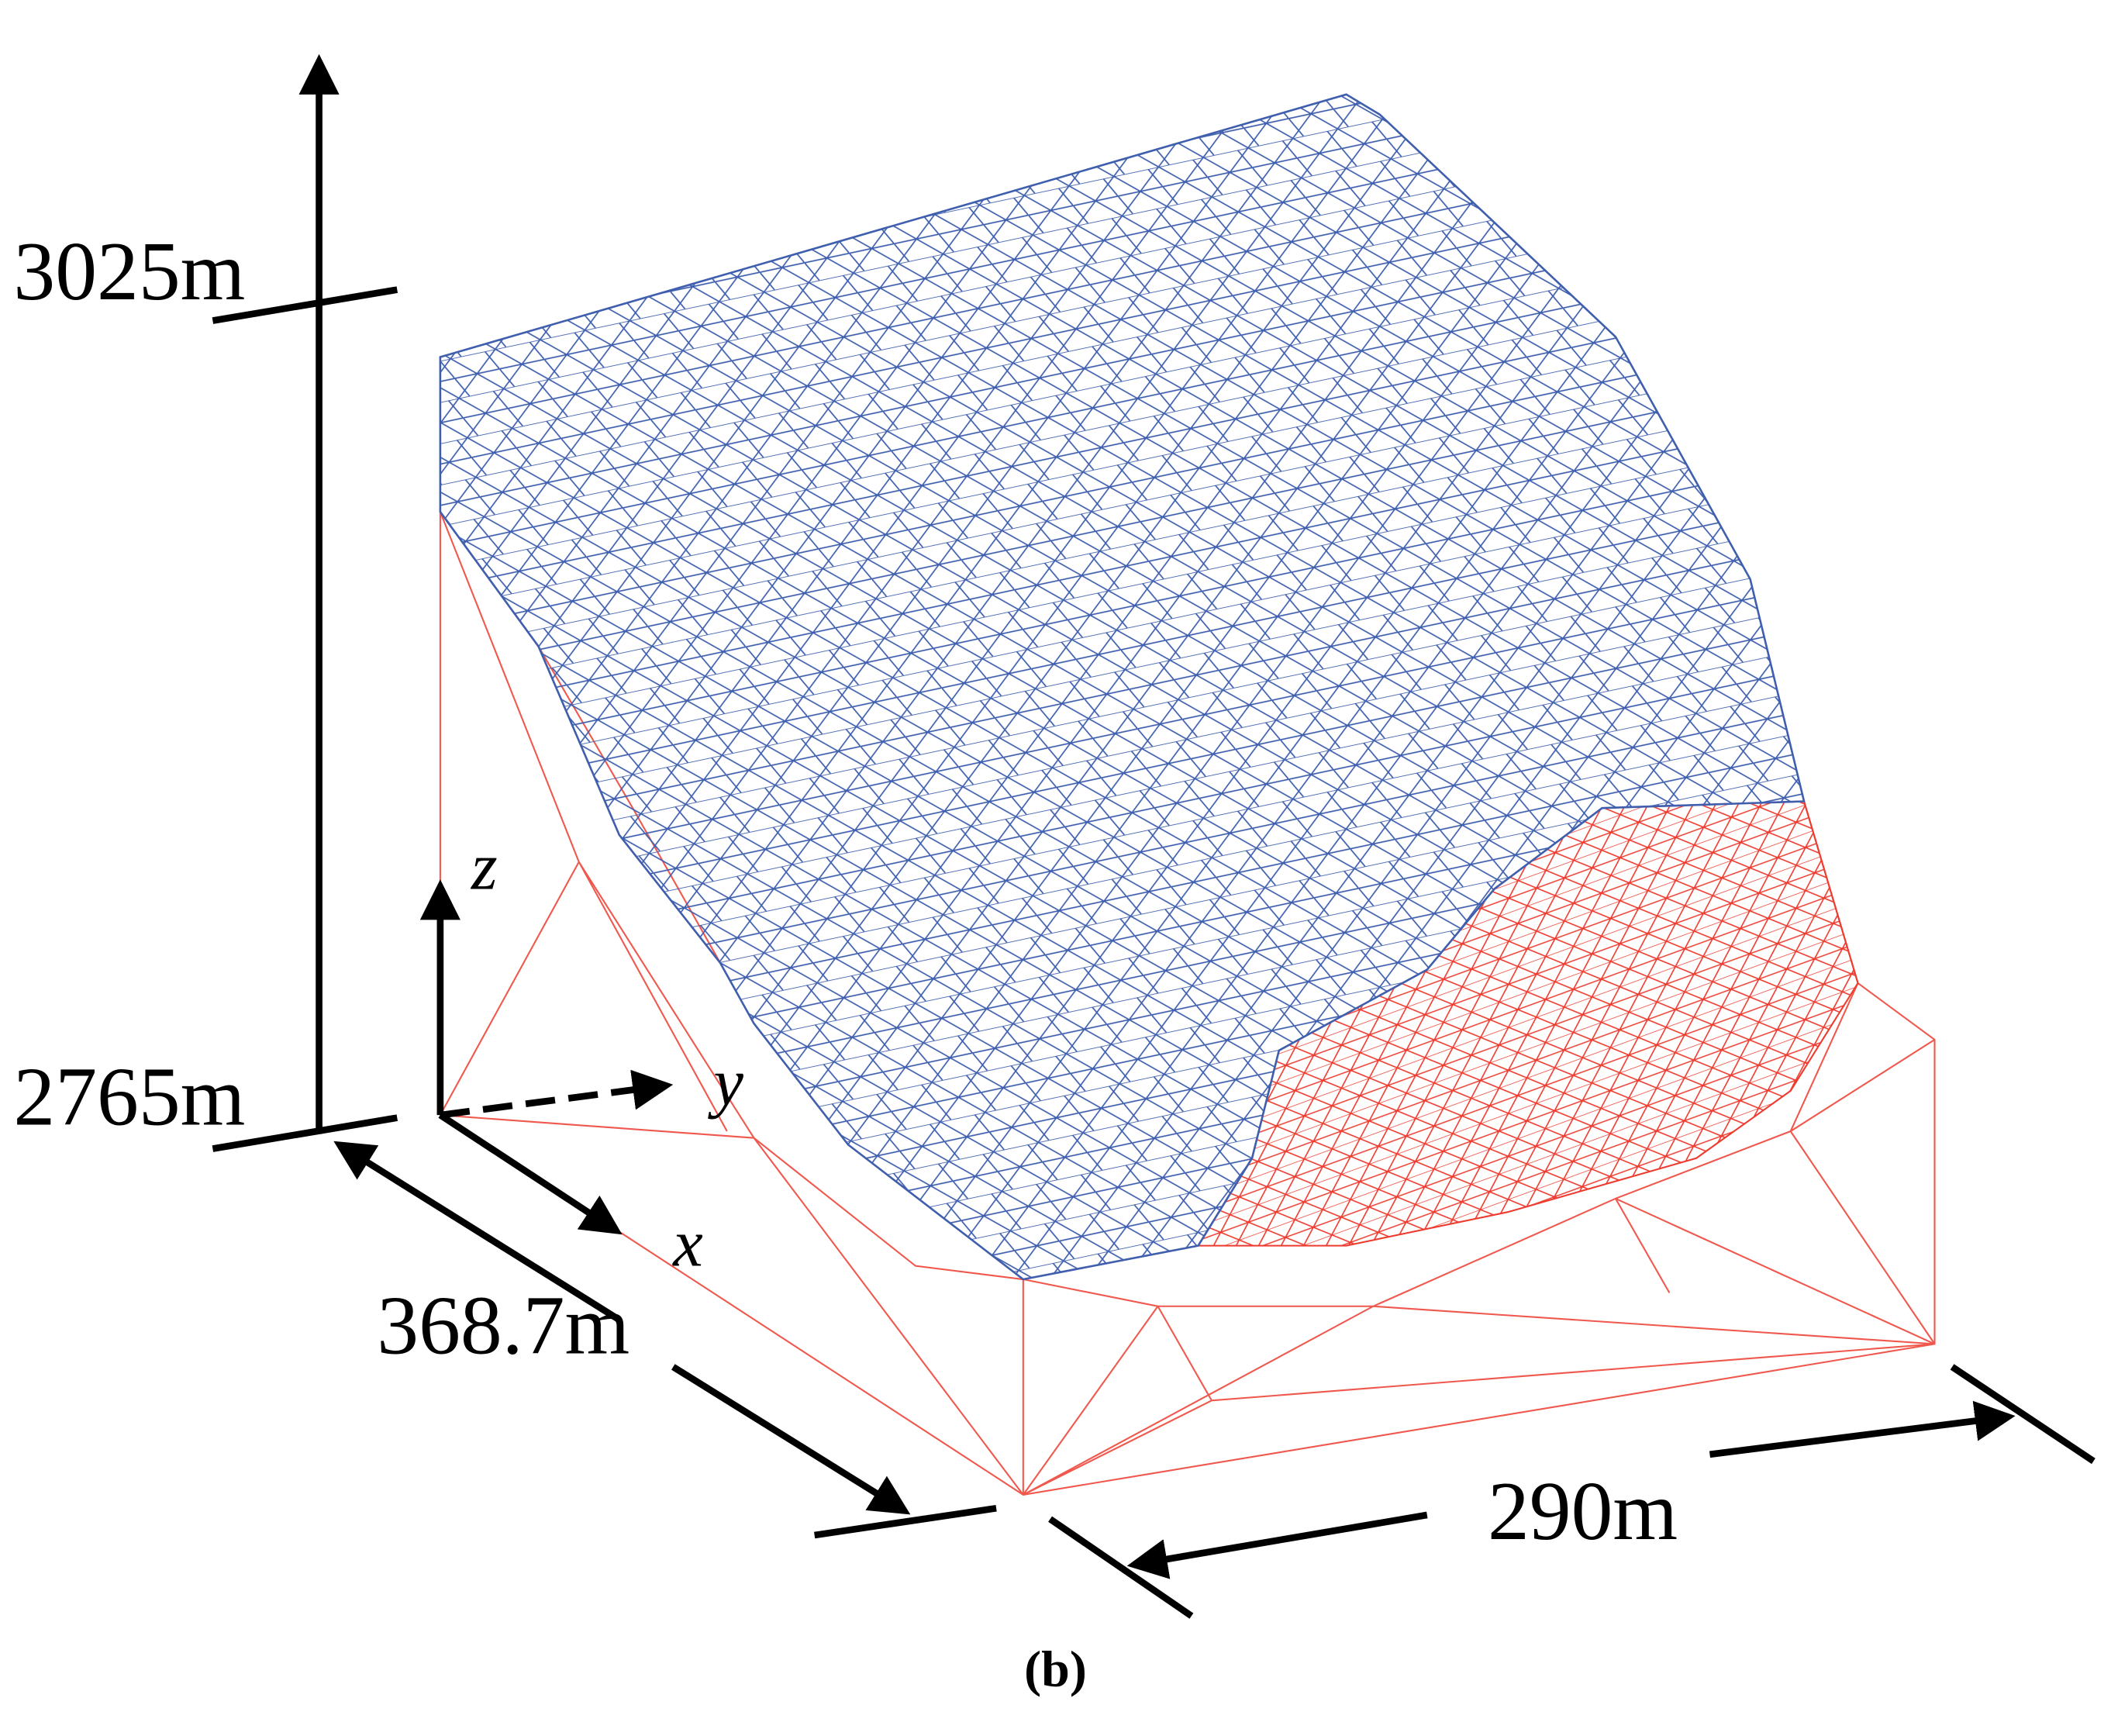 This screenshot has height=1736, width=2111. Describe the element at coordinates (687, 1243) in the screenshot. I see `x-label: x` at that location.